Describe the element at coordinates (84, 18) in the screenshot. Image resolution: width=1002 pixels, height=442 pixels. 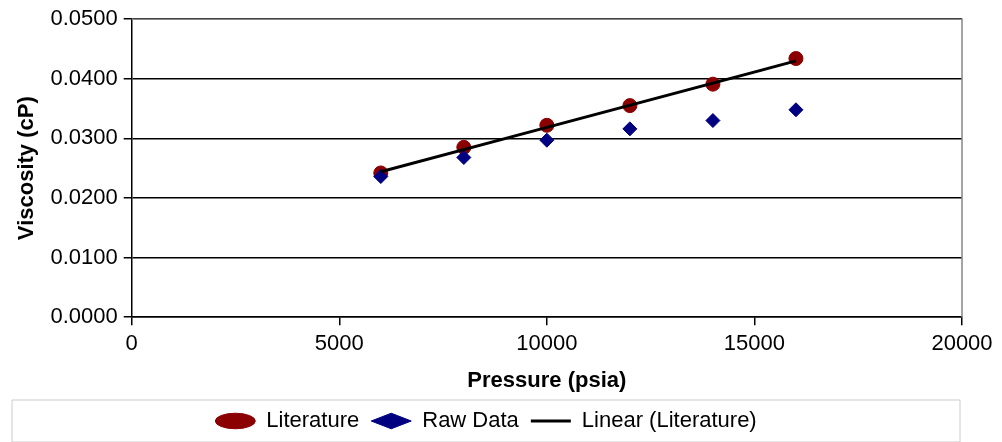
I see `y-tick-label: 0.0500` at that location.